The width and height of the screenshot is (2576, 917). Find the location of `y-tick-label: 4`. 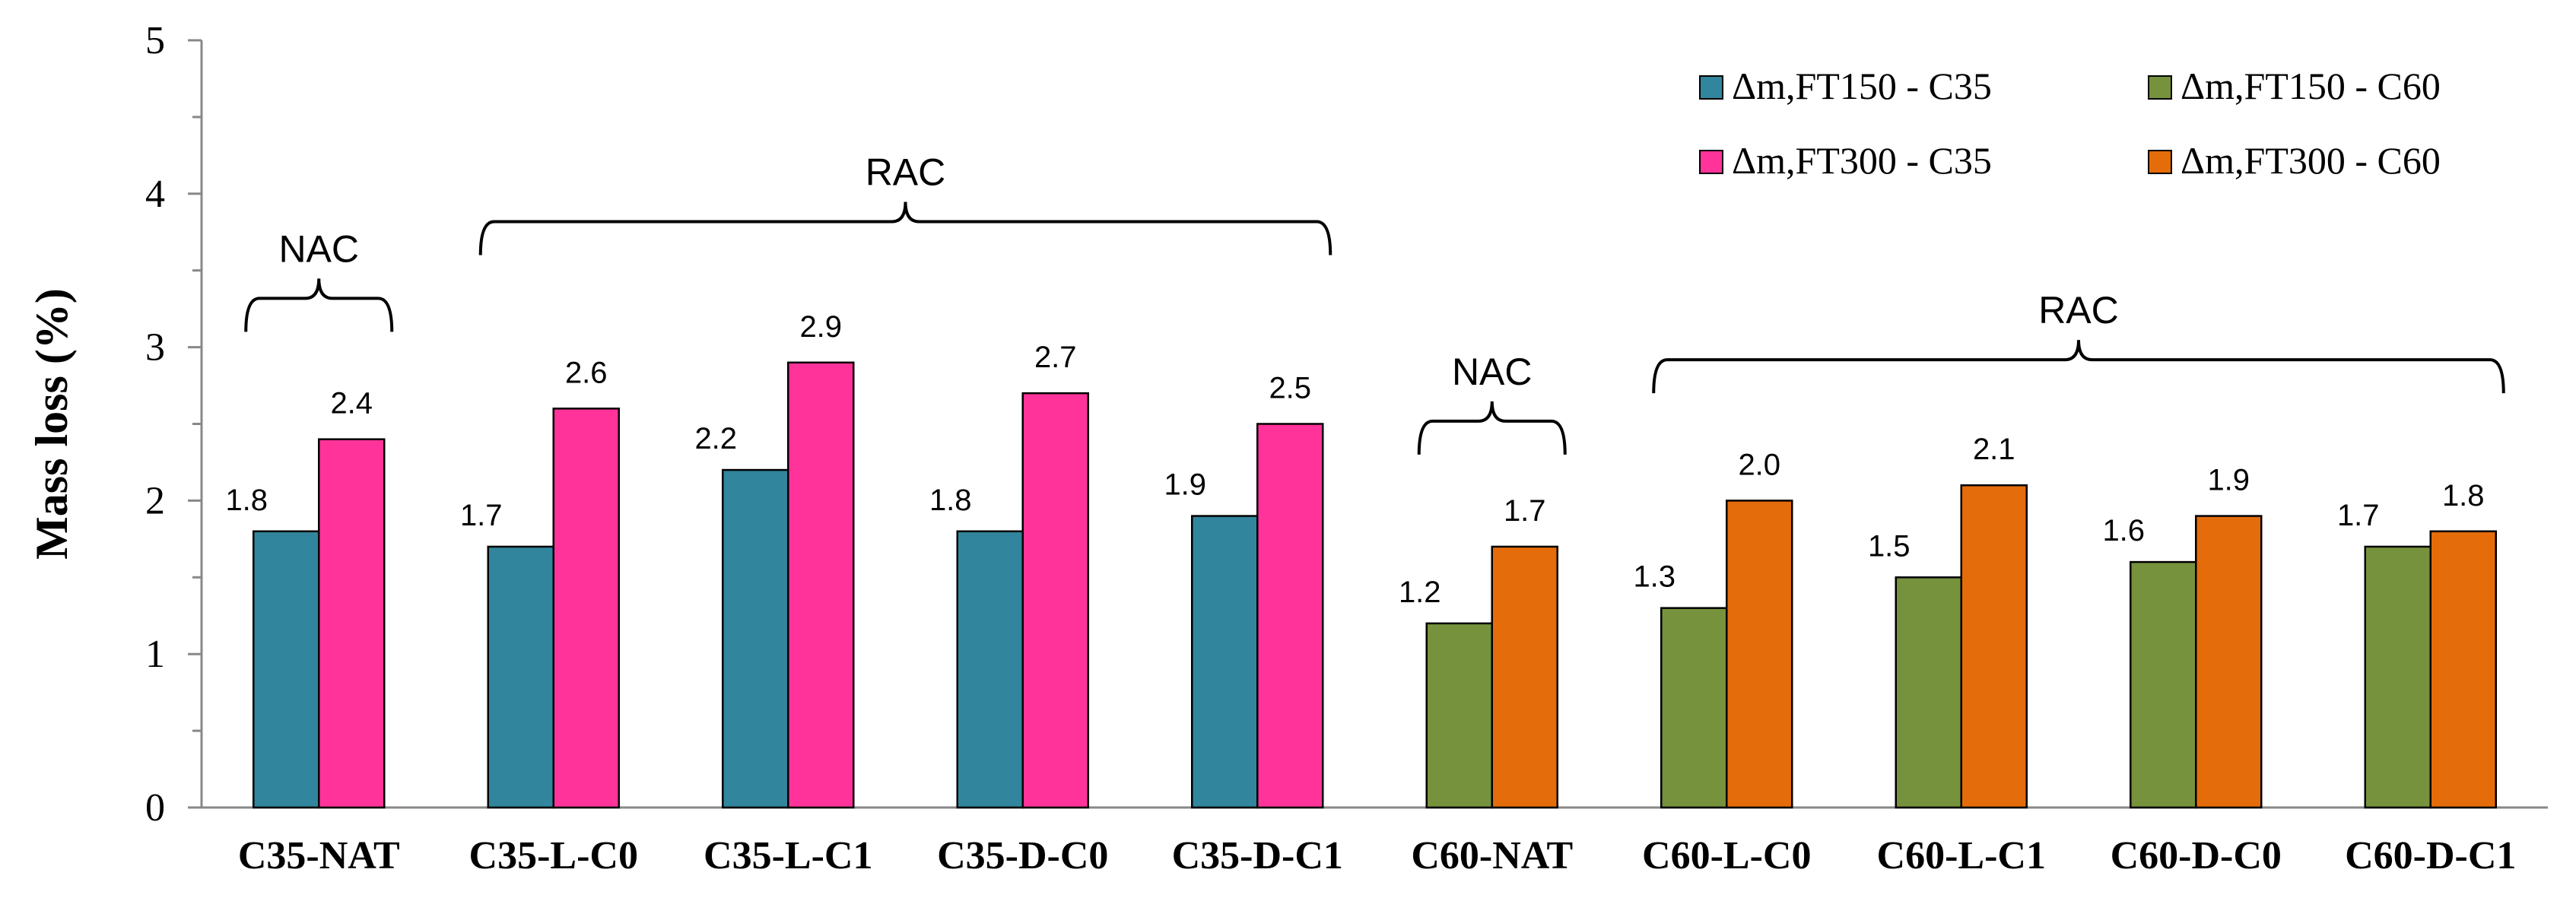

y-tick-label: 4 is located at coordinates (155, 194).